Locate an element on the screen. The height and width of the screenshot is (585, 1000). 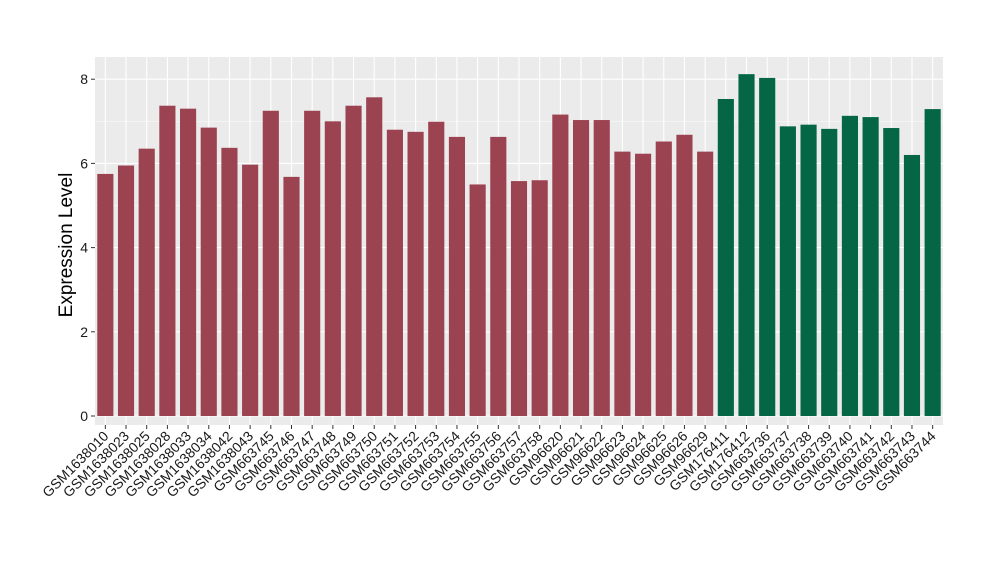
bar-GSM96623 is located at coordinates (622, 283).